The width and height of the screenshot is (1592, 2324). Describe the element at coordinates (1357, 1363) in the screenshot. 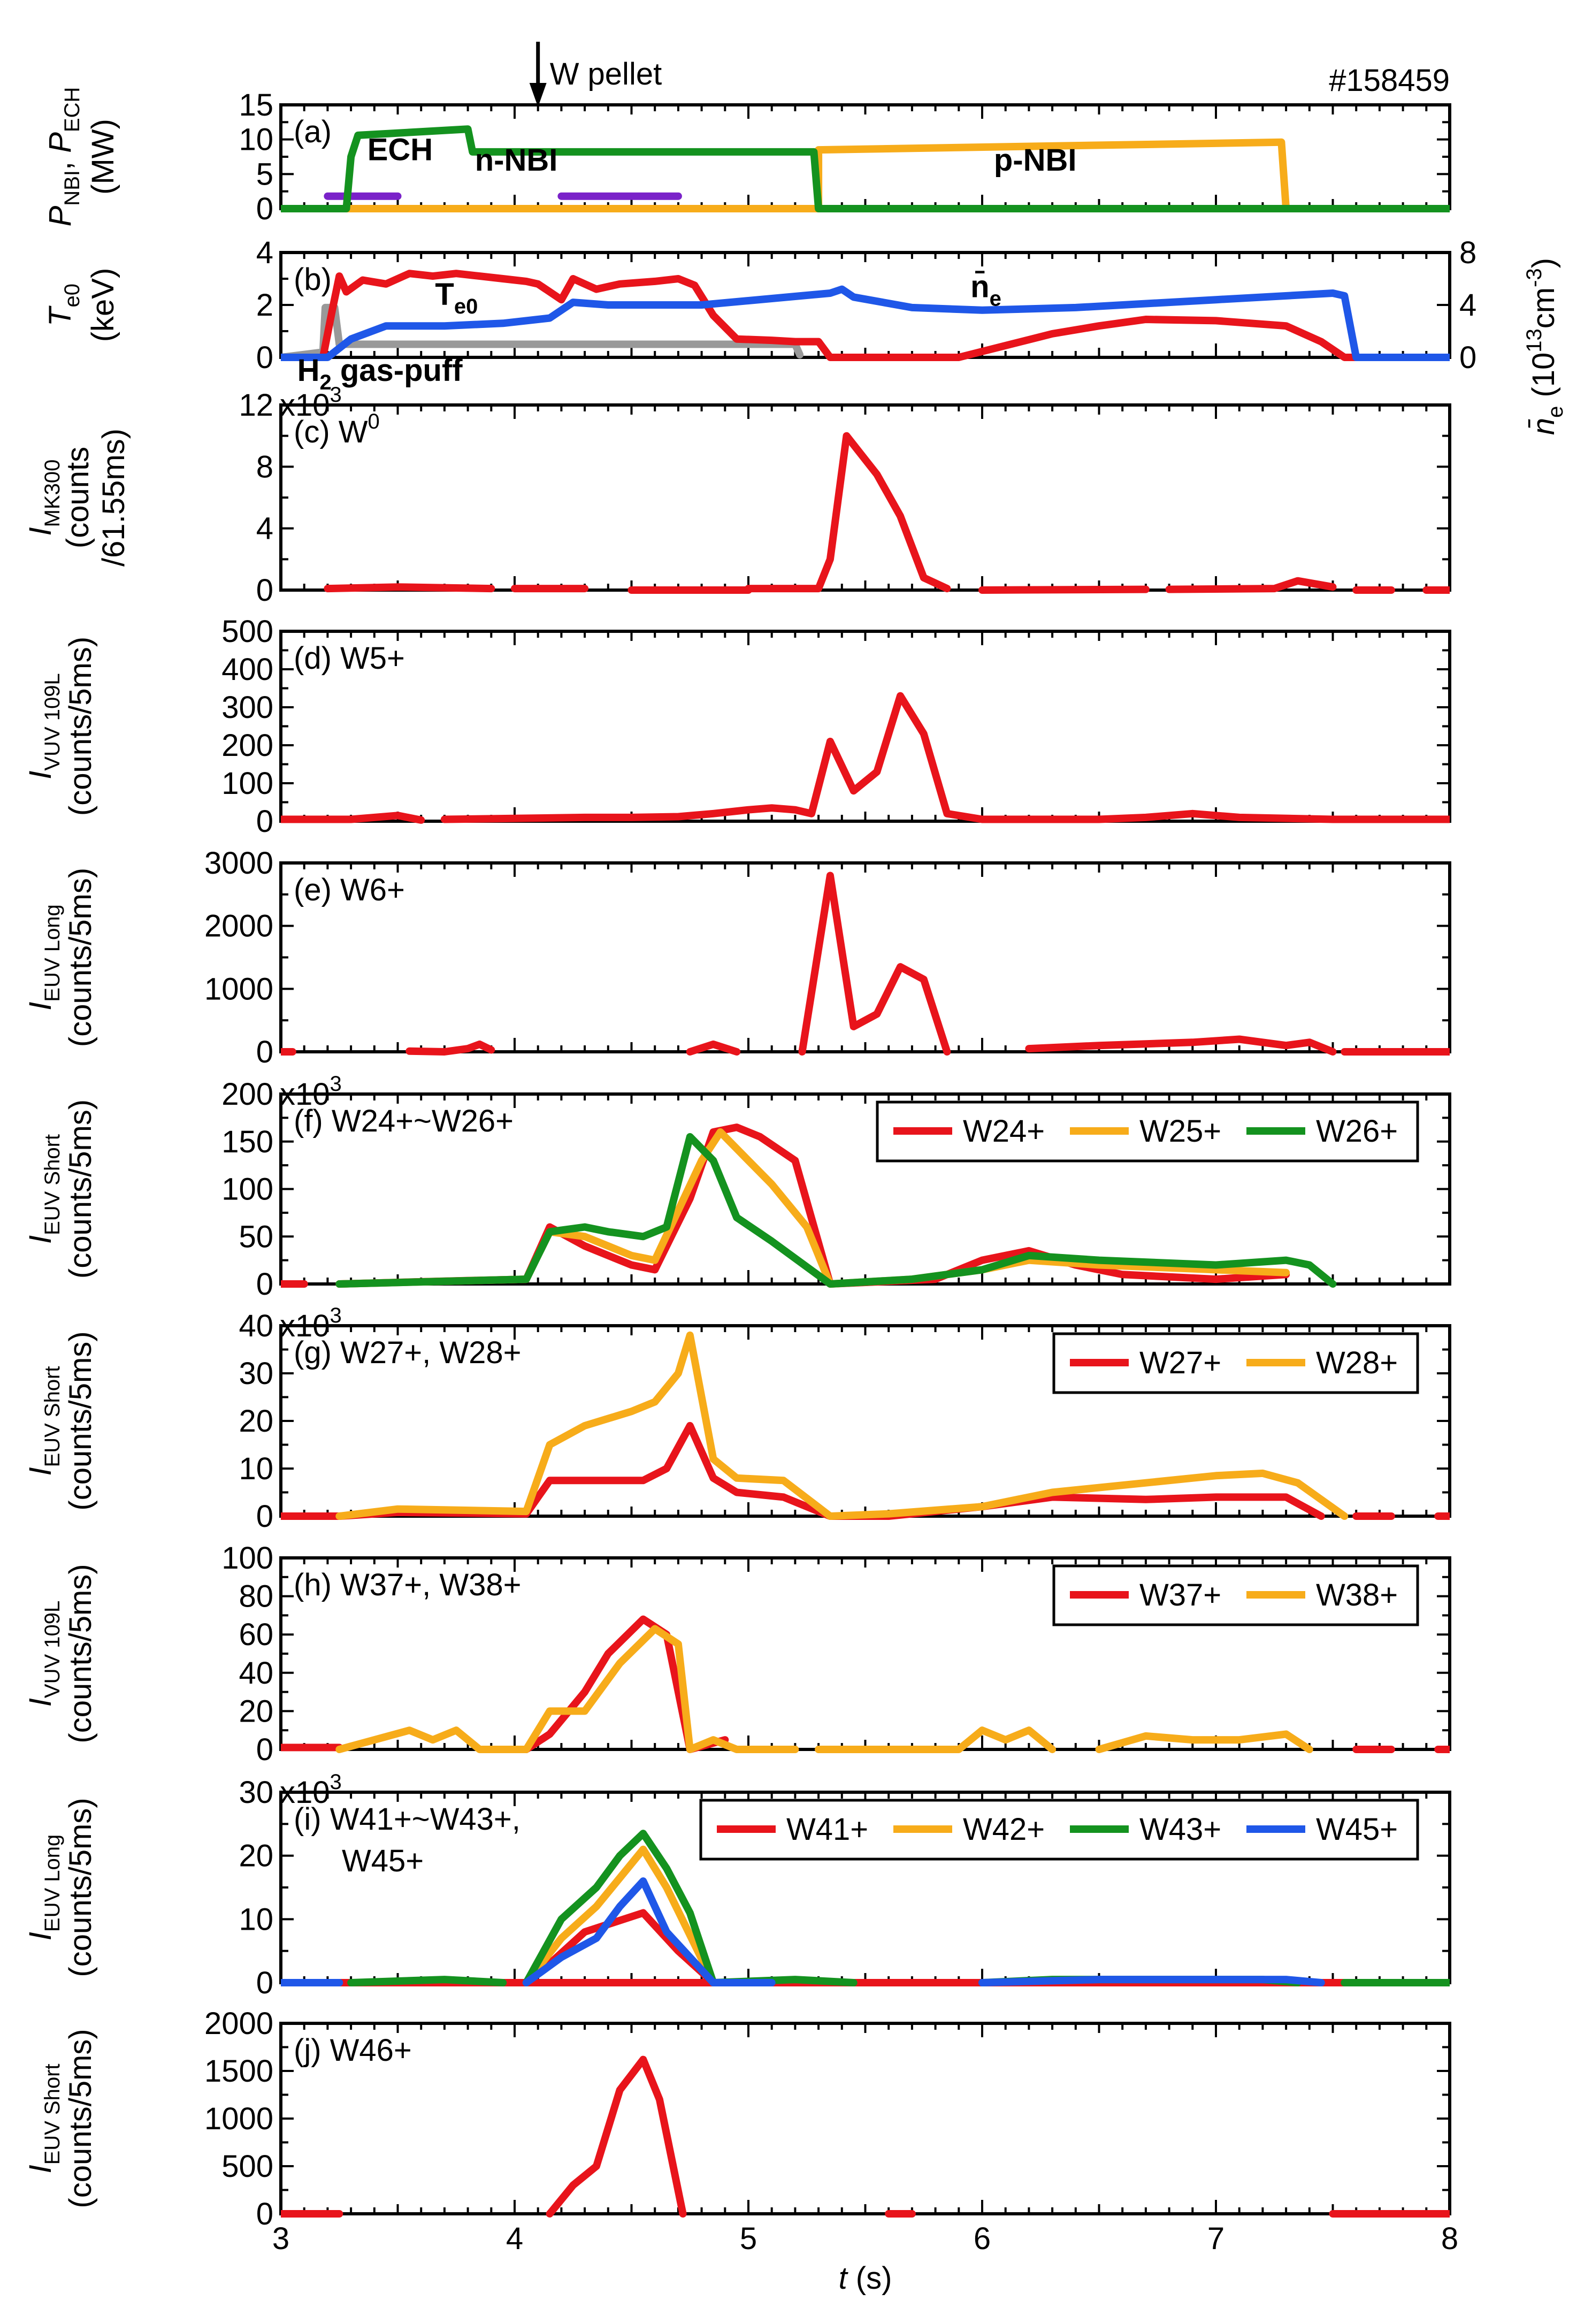

I see `legend-label: W28+` at that location.